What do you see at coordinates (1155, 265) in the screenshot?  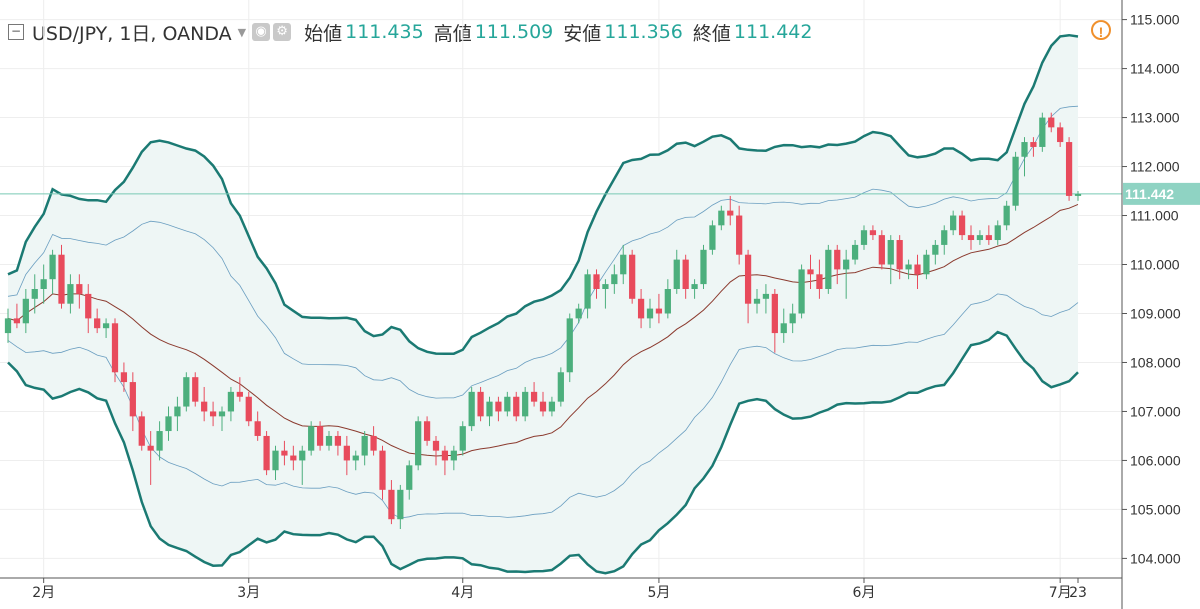 I see `y-tick-label: 110.000` at bounding box center [1155, 265].